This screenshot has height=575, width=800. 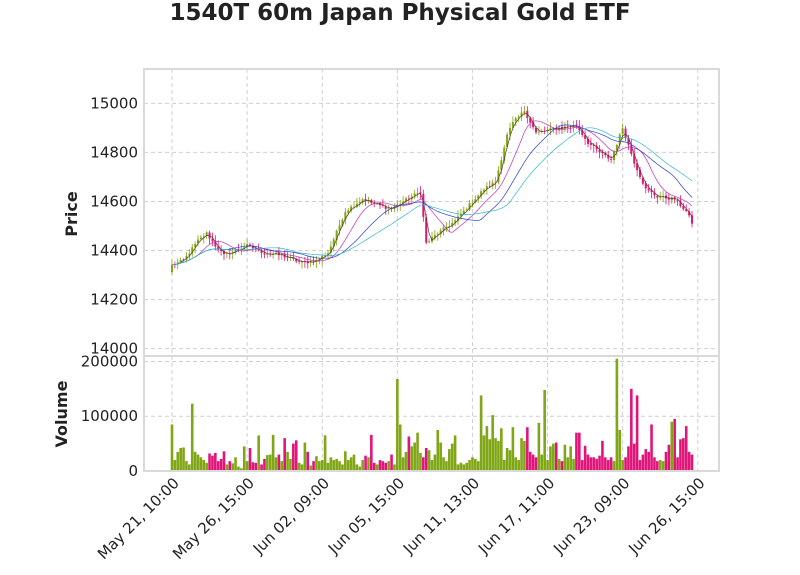 What do you see at coordinates (114, 300) in the screenshot?
I see `price-tick-label: 14200` at bounding box center [114, 300].